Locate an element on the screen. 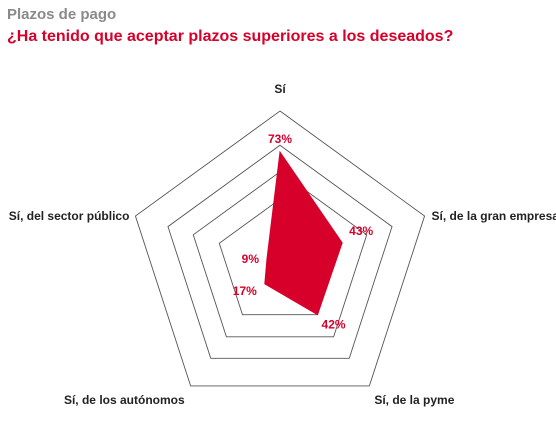 The image size is (556, 423). axis-label-3: Sí, de la pyme is located at coordinates (414, 400).